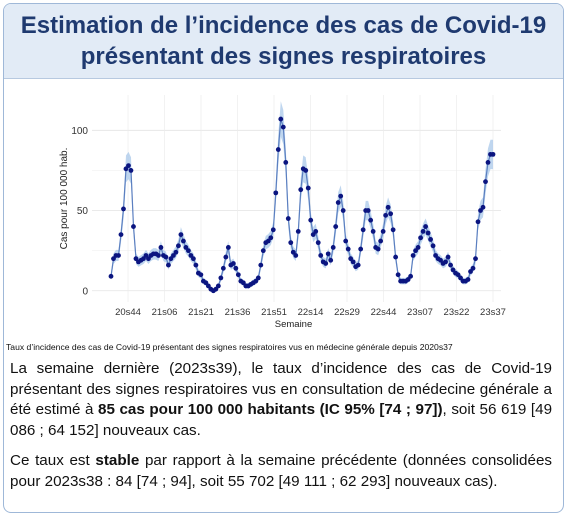  Describe the element at coordinates (85, 291) in the screenshot. I see `y-tick-label: 0` at that location.